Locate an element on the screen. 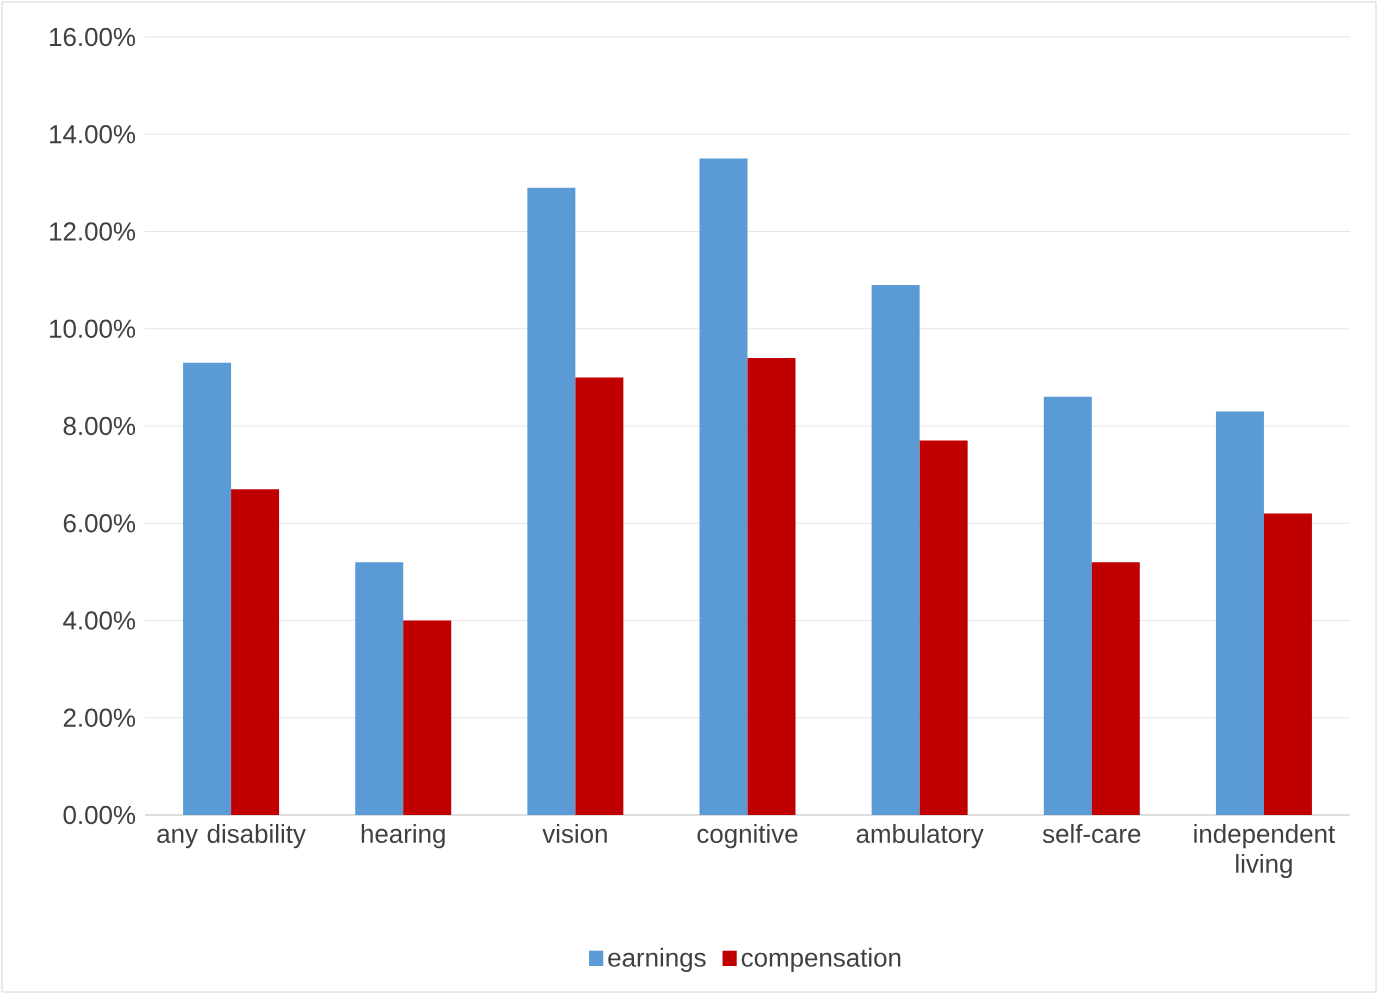  x-tick-label: hearing is located at coordinates (403, 836).